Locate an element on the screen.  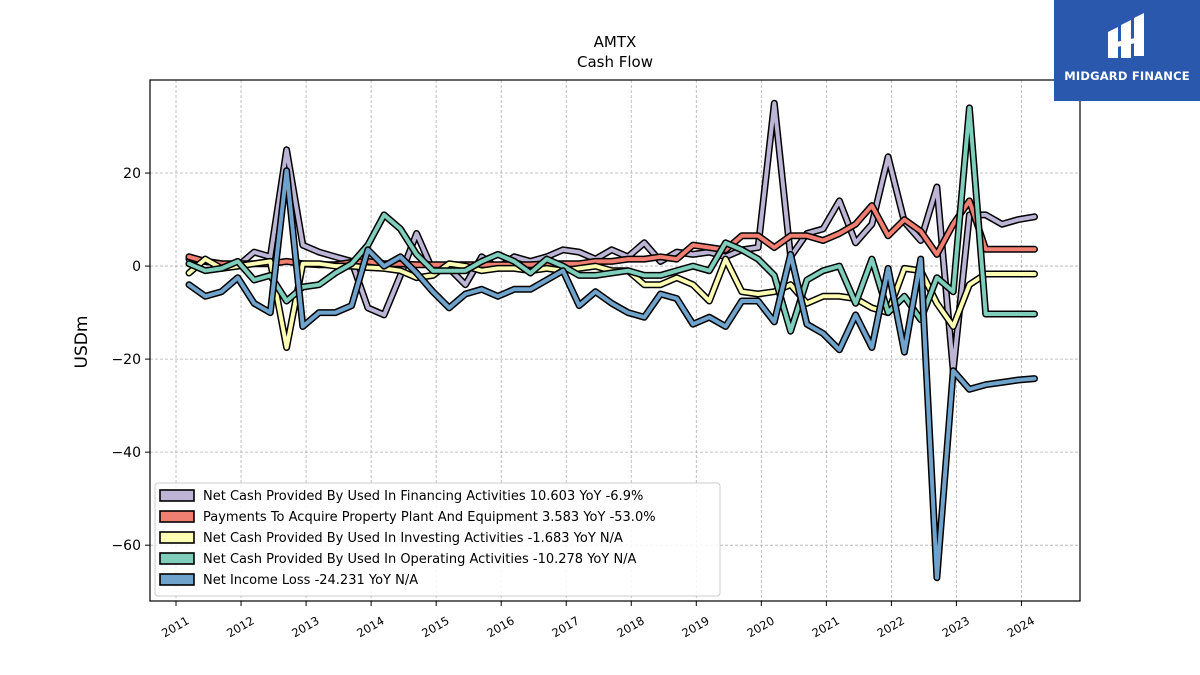
y-tick-label: −20 is located at coordinates (126, 360).